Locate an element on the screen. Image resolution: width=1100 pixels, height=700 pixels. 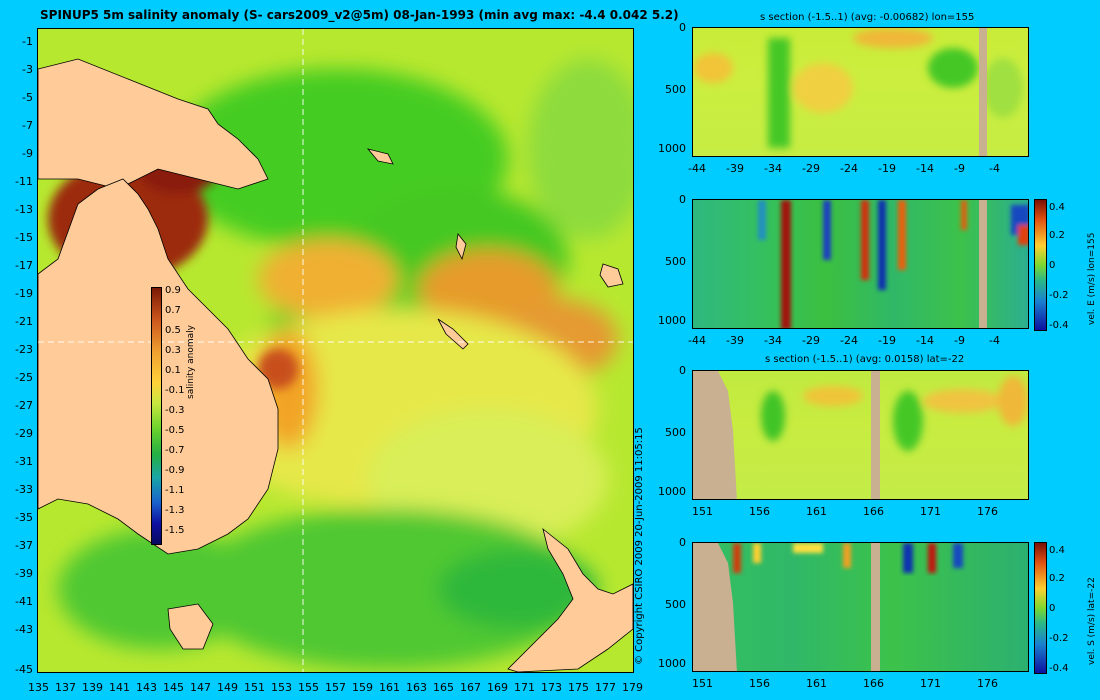
lat-label: -3 is located at coordinates (27, 69).